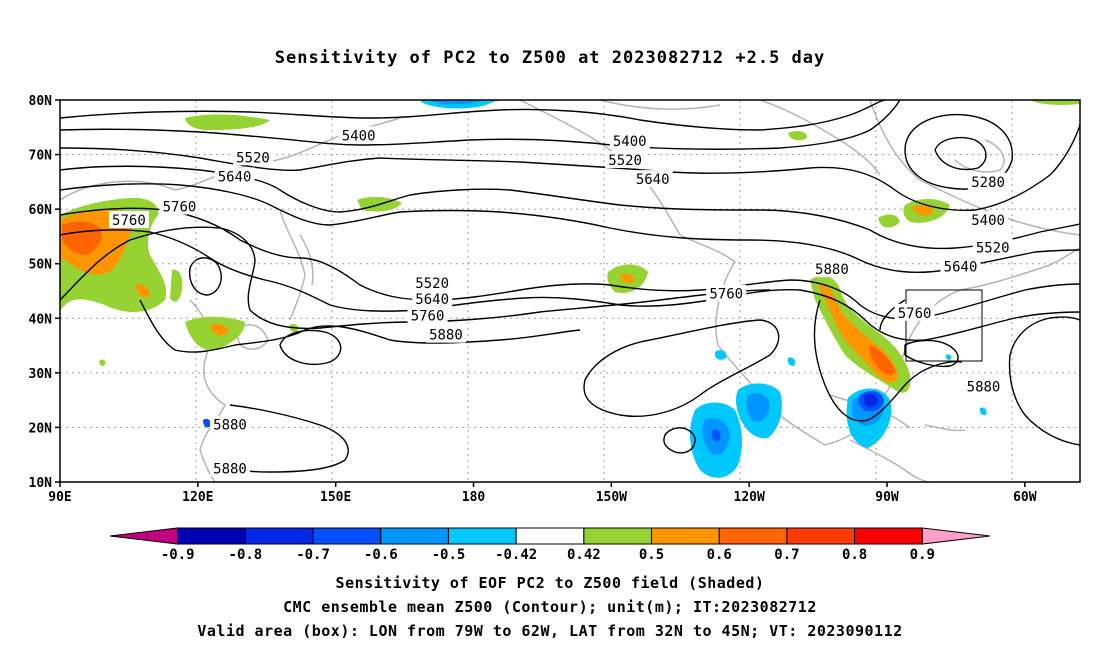 Image resolution: width=1100 pixels, height=650 pixels. What do you see at coordinates (41, 210) in the screenshot?
I see `lat-label: 60N` at bounding box center [41, 210].